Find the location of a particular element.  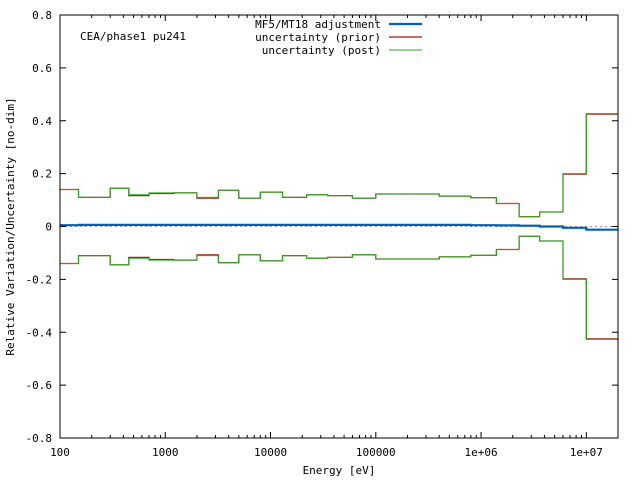

chart-annotation: CEA/phase1 pu241 is located at coordinates (133, 36).